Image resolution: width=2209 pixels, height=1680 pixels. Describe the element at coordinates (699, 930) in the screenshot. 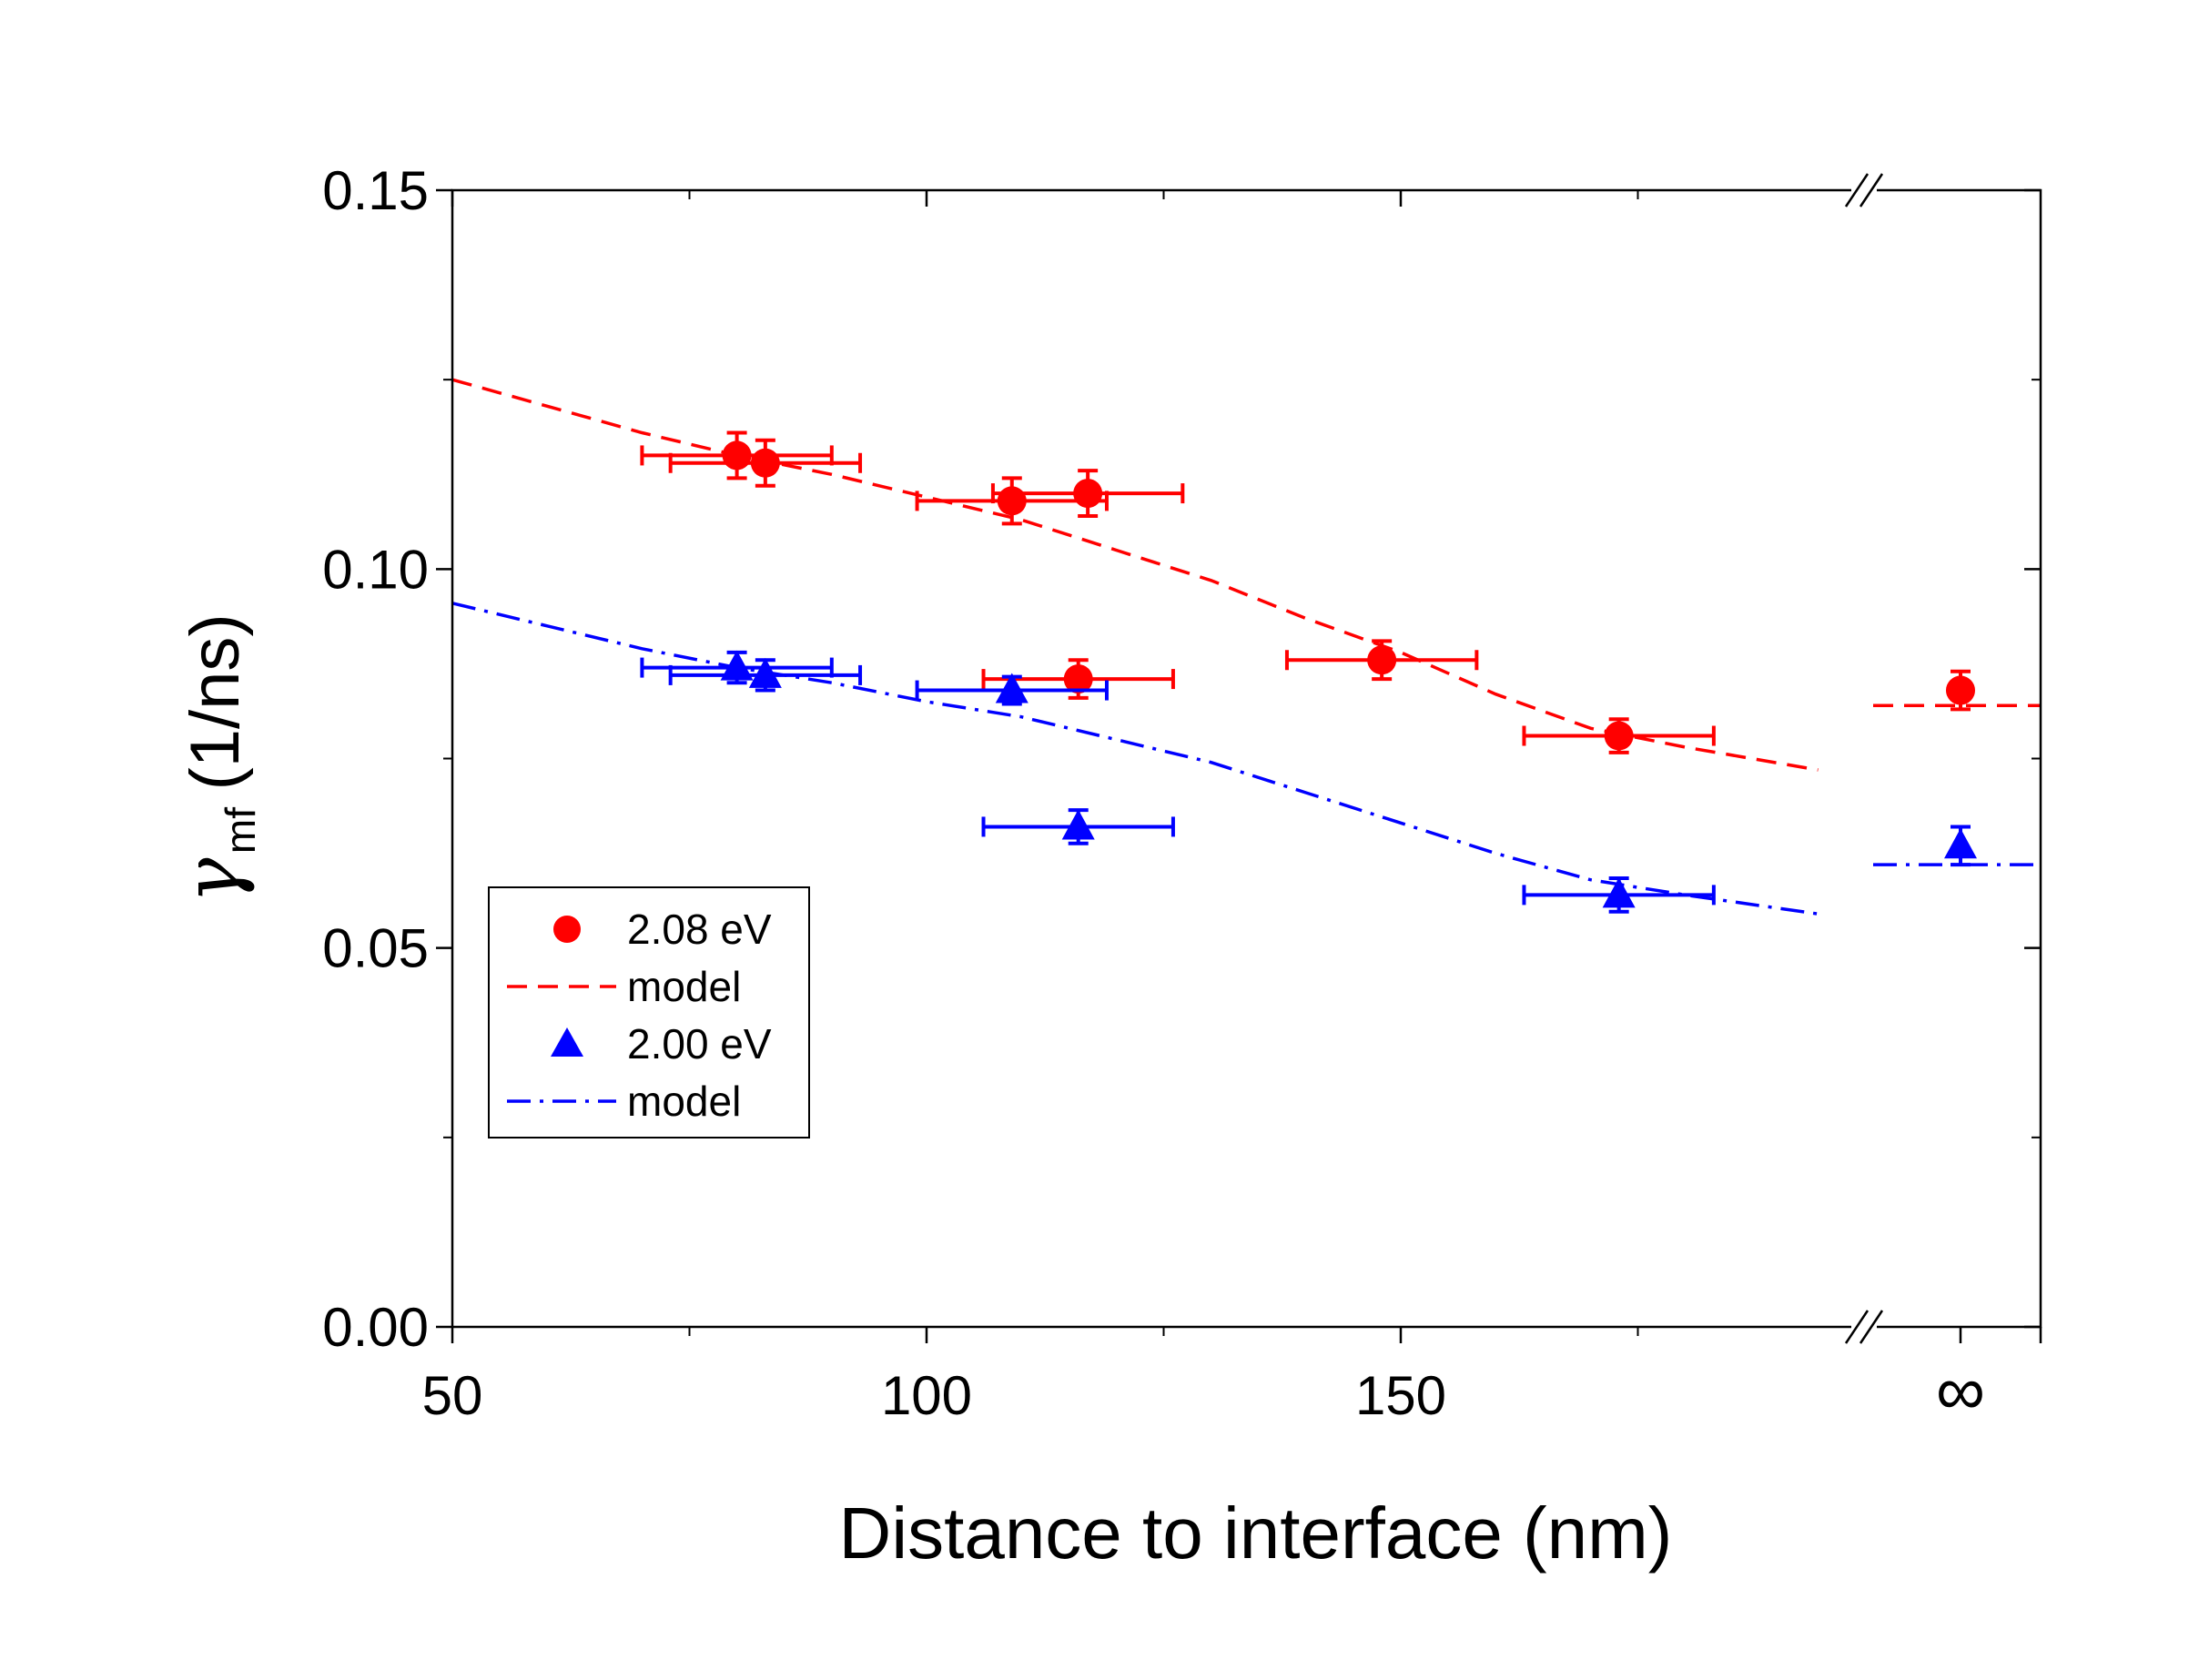

I see `legend-label: 2.08 eV` at that location.